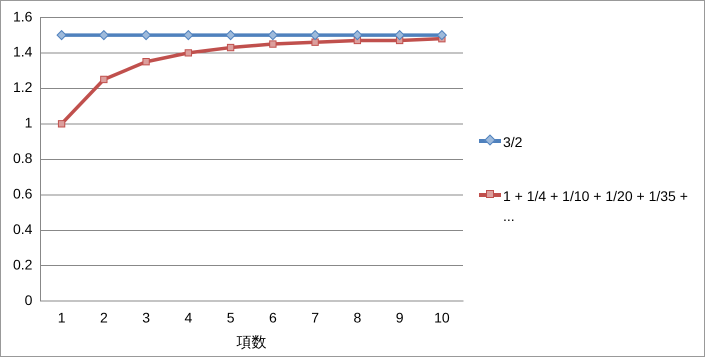 Image resolution: width=705 pixels, height=357 pixels. I want to click on x-tick-label: 4, so click(188, 317).